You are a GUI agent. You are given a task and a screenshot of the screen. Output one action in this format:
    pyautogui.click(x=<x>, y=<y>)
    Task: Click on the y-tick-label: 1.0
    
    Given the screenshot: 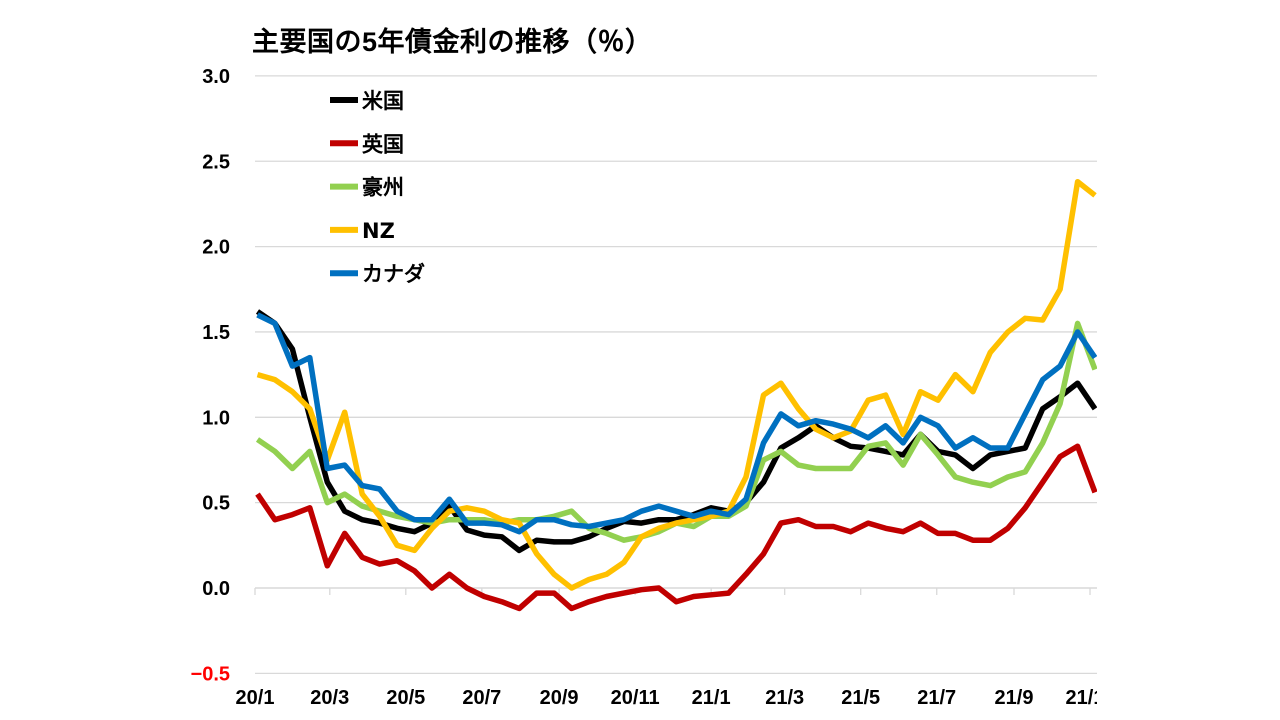 What is the action you would take?
    pyautogui.click(x=216, y=418)
    